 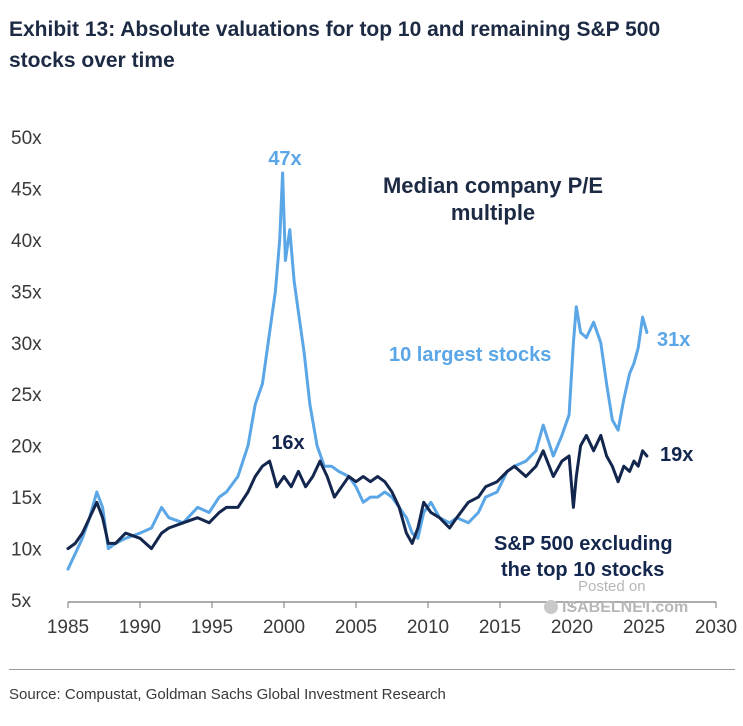 I want to click on inner-chart-title-line-2: multiple, so click(x=493, y=212).